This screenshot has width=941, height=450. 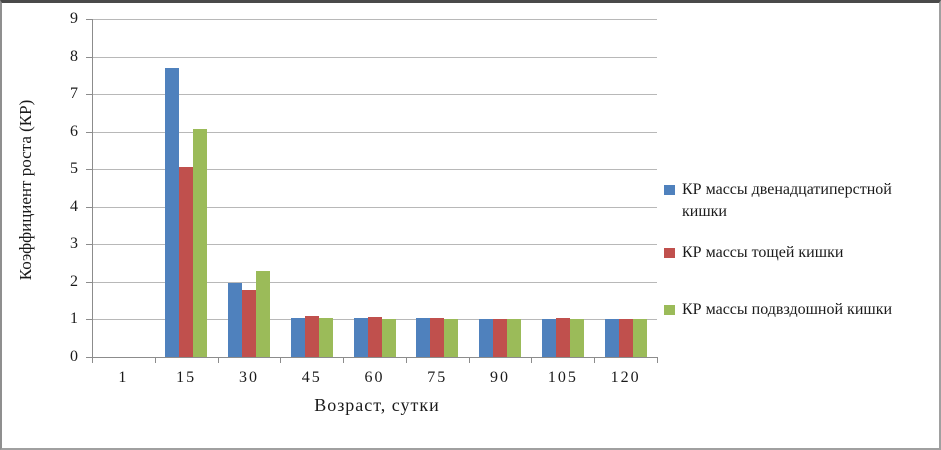 I want to click on y-tick-label: 0, so click(x=74, y=356).